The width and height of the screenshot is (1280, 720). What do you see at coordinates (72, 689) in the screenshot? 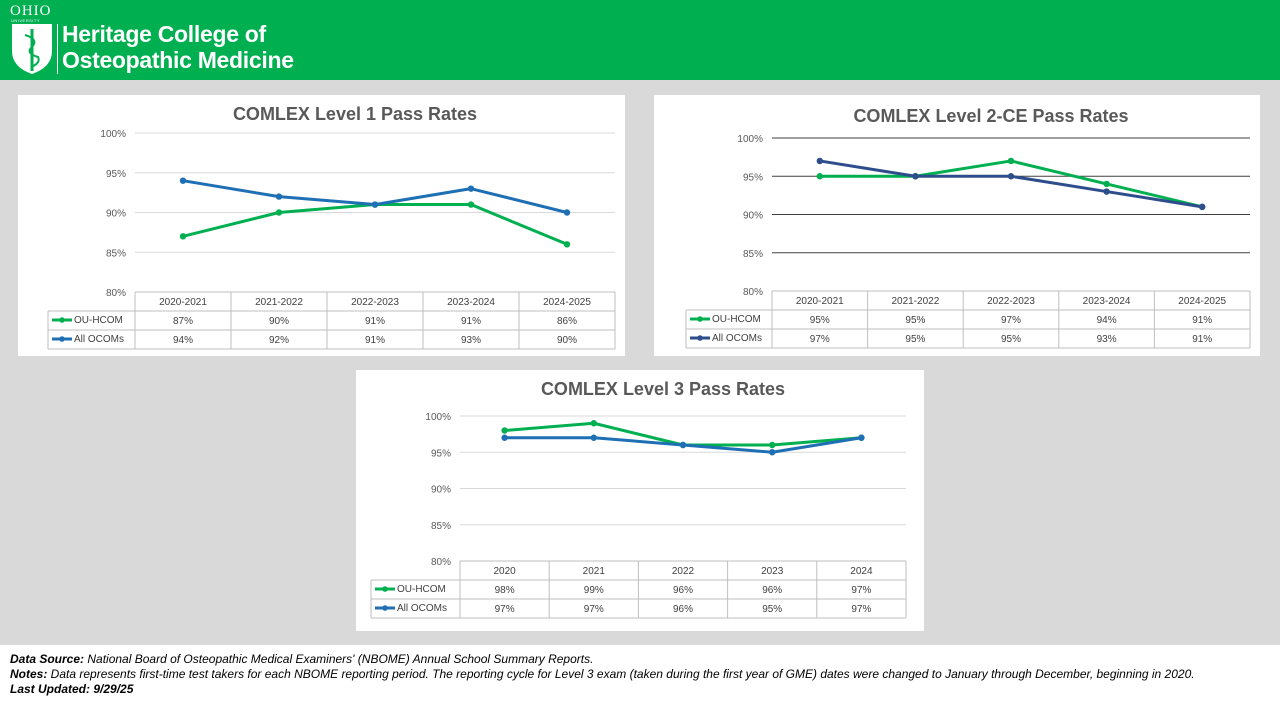
I see `last-updated: Last Updated: 9/29/25` at bounding box center [72, 689].